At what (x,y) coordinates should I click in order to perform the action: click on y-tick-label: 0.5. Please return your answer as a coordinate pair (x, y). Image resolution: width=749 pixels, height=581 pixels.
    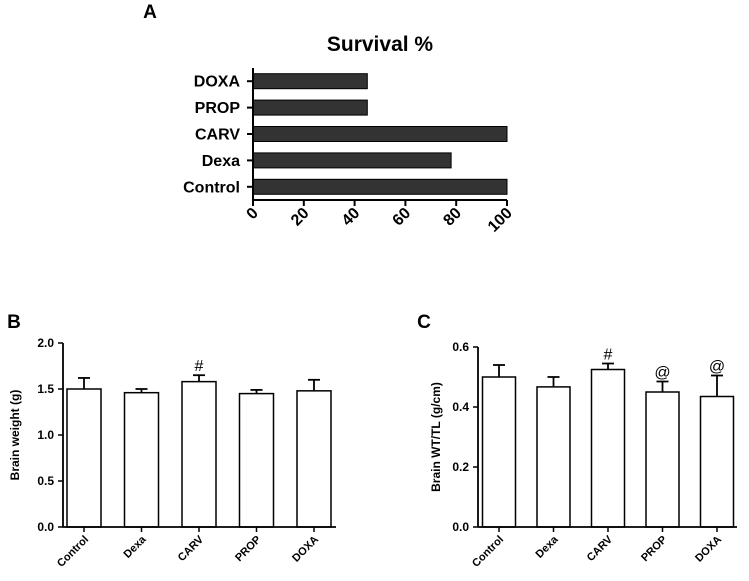
    Looking at the image, I should click on (45, 481).